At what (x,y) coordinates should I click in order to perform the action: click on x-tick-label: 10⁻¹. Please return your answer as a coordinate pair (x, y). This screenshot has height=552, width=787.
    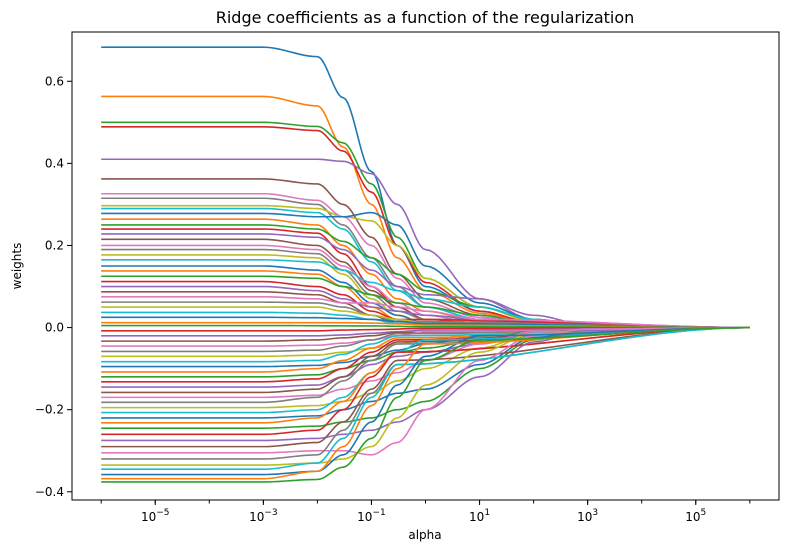
    Looking at the image, I should click on (371, 516).